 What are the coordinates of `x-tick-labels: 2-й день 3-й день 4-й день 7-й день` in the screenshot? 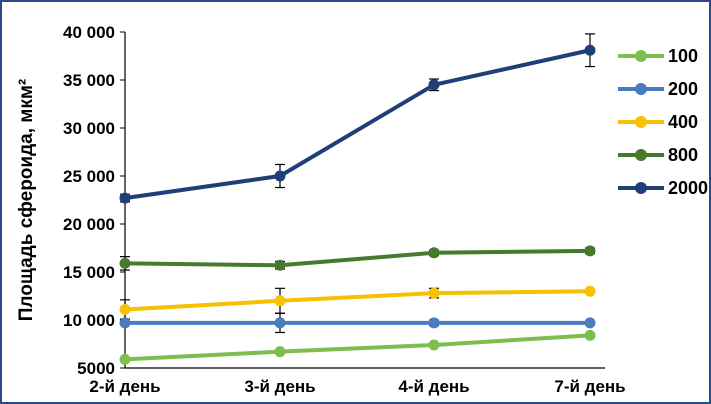 It's located at (357, 386).